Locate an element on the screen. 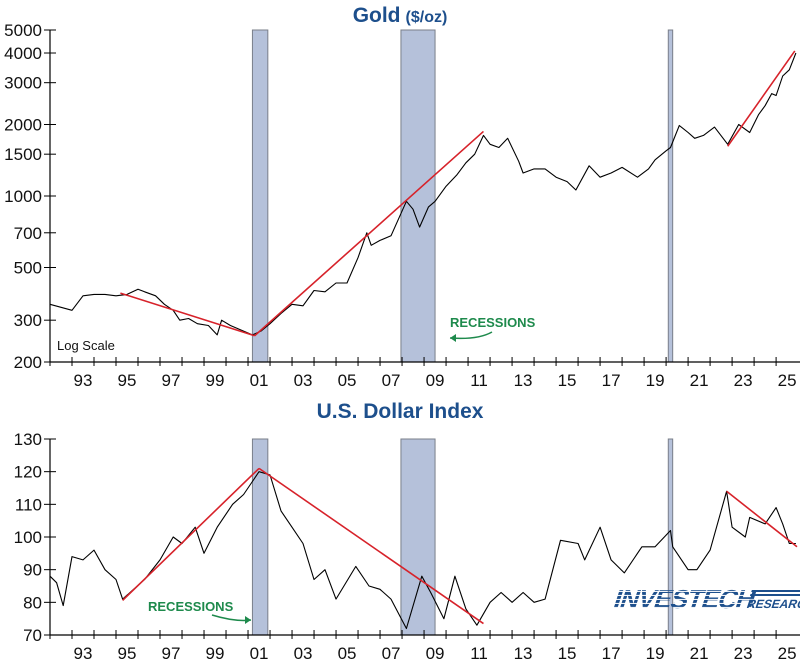 The image size is (800, 664). chart-title: U.S. Dollar Index is located at coordinates (400, 411).